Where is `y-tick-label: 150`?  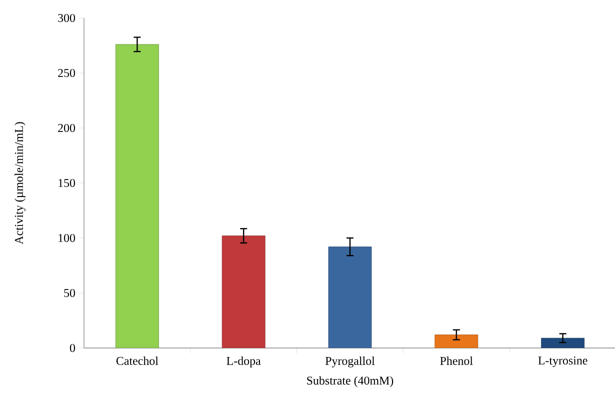
y-tick-label: 150 is located at coordinates (67, 183).